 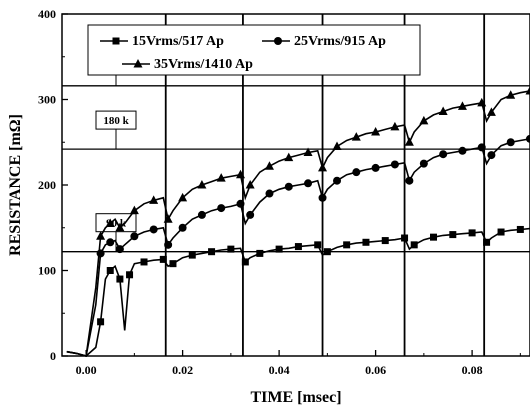 I want to click on y-tick-label: 100, so click(x=47, y=271).